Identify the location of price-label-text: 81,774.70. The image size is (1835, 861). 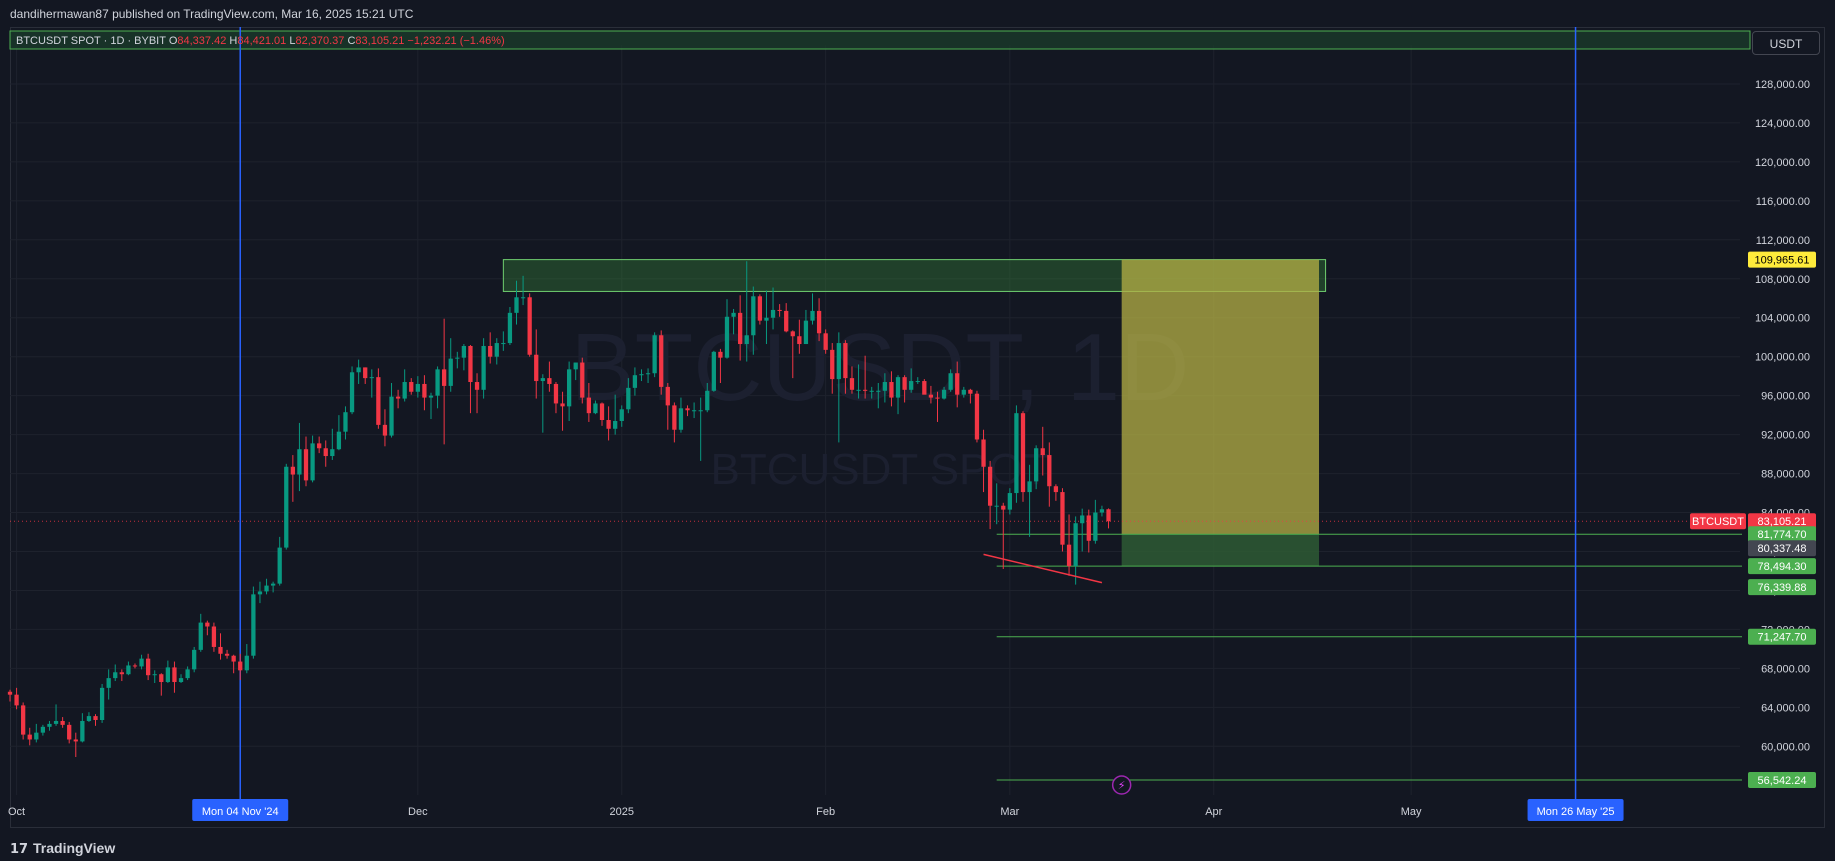
(1782, 535).